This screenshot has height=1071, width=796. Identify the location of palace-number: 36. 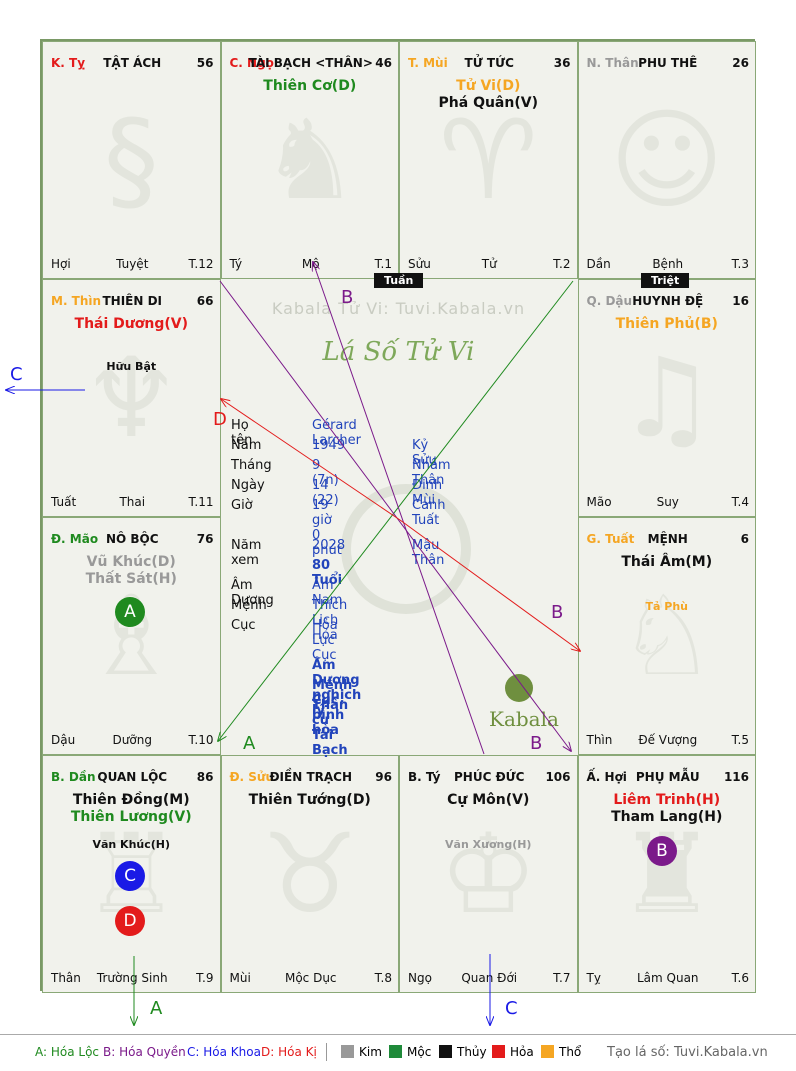
(562, 63).